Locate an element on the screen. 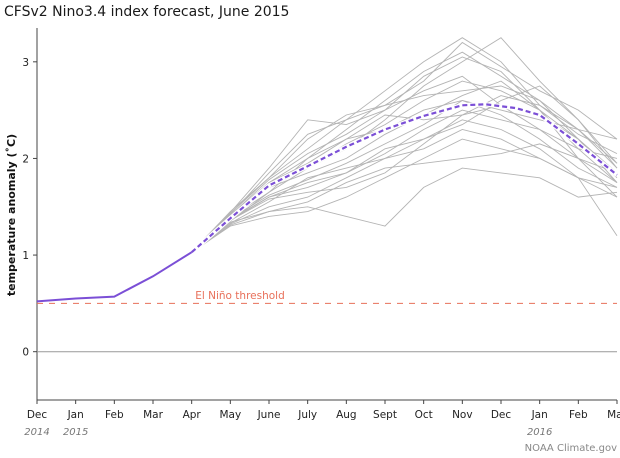  year-label: 2016 is located at coordinates (539, 432).